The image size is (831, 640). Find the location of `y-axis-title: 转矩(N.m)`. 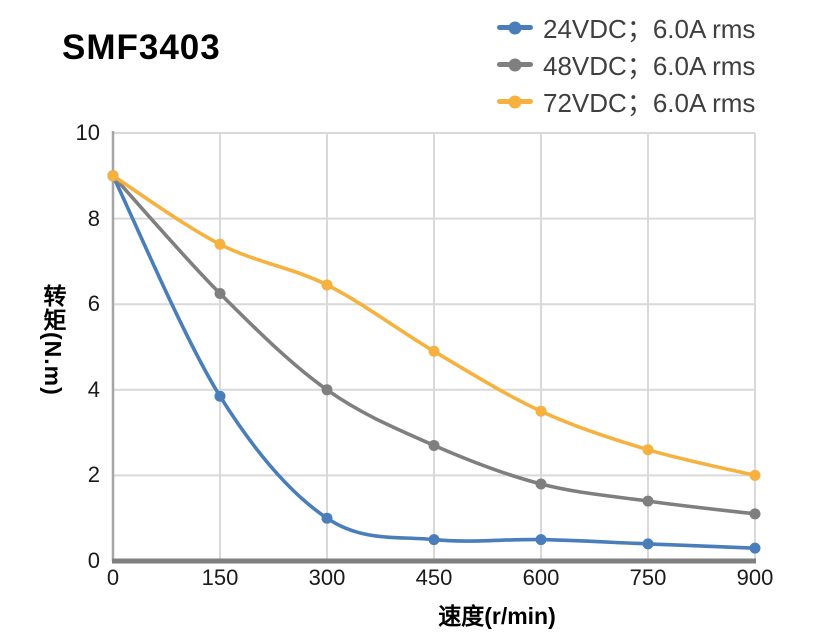

y-axis-title: 转矩(N.m) is located at coordinates (53, 340).